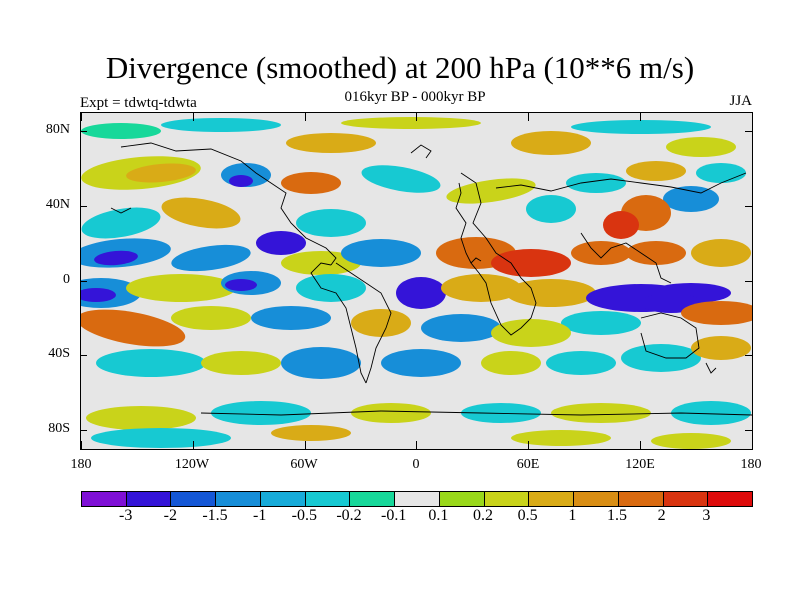 The height and width of the screenshot is (600, 800). Describe the element at coordinates (304, 464) in the screenshot. I see `lon-label-60w: 60W` at that location.